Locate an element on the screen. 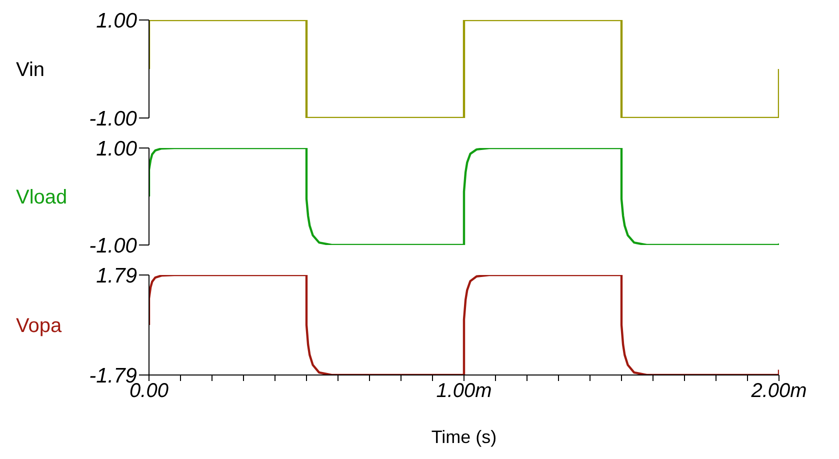 The width and height of the screenshot is (839, 459). y-axis-title: Vin is located at coordinates (30, 70).